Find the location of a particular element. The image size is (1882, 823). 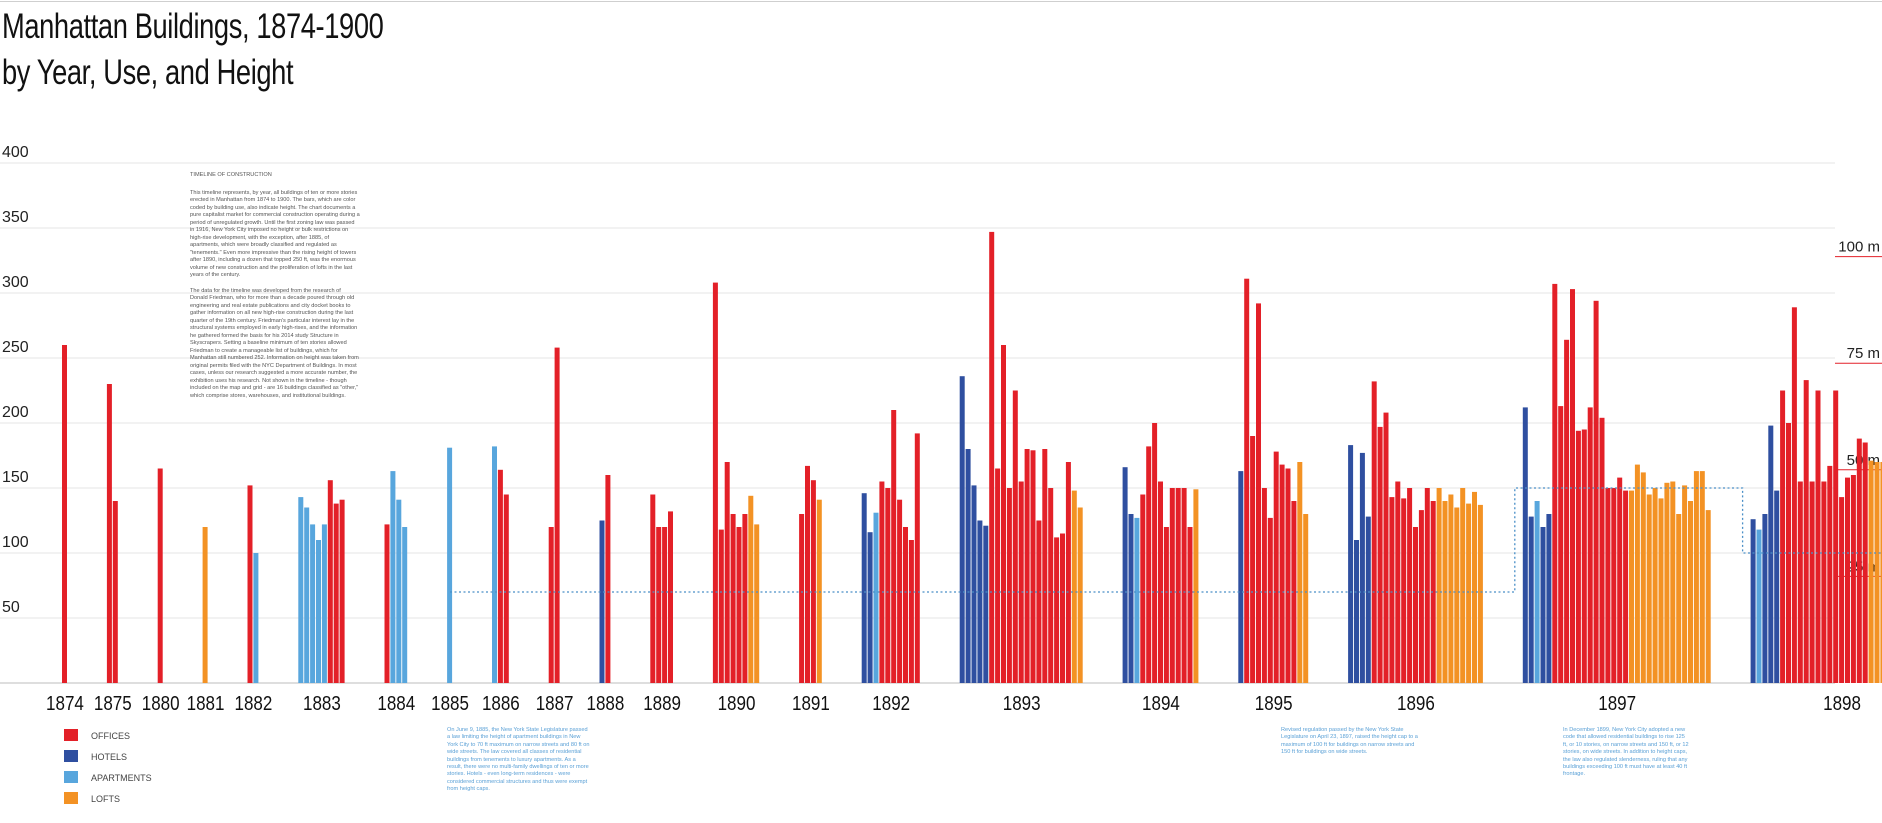

x-tick-label: 1882 is located at coordinates (254, 703).